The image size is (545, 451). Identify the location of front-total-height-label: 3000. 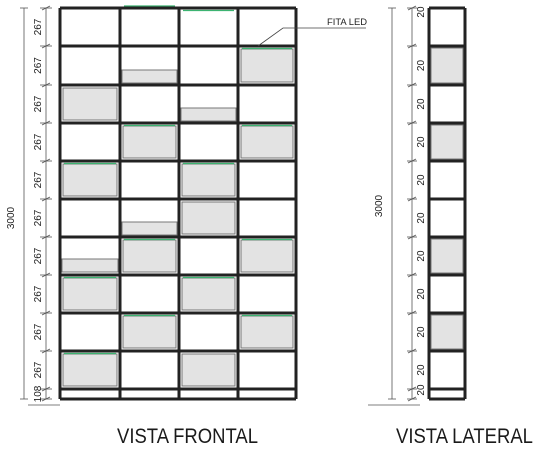
(11, 217).